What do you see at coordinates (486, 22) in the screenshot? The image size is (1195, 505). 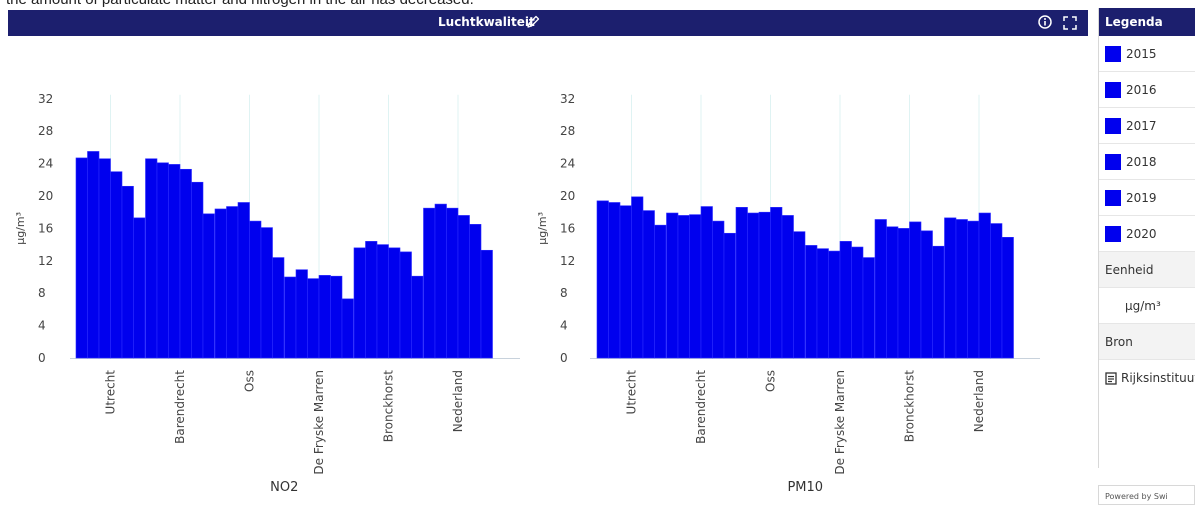 I see `chart-title: Luchtkwaliteit` at bounding box center [486, 22].